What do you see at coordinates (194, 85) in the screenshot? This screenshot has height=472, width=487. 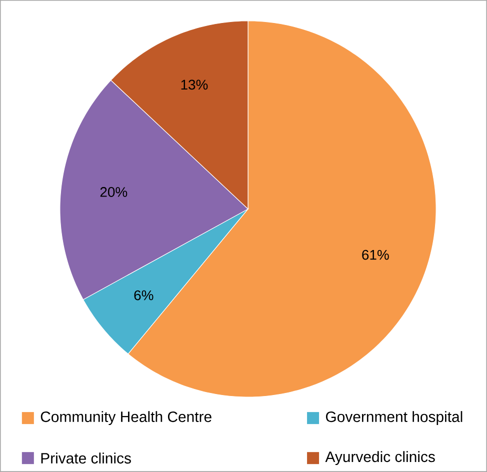 I see `data-label: 13%` at bounding box center [194, 85].